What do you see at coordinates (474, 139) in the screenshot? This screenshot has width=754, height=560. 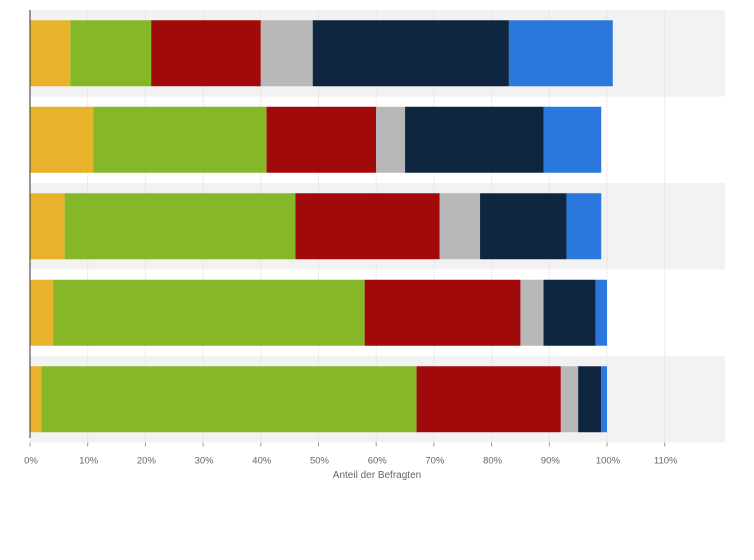 I see `bar-segment-row2-s5` at bounding box center [474, 139].